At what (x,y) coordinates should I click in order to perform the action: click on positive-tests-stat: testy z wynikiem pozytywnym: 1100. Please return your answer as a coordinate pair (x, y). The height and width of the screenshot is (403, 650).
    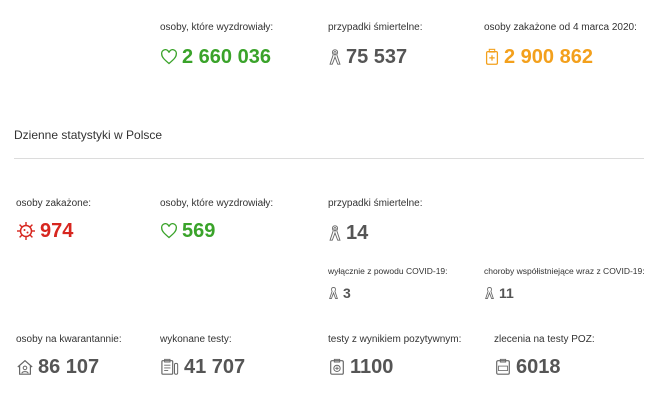
    Looking at the image, I should click on (394, 355).